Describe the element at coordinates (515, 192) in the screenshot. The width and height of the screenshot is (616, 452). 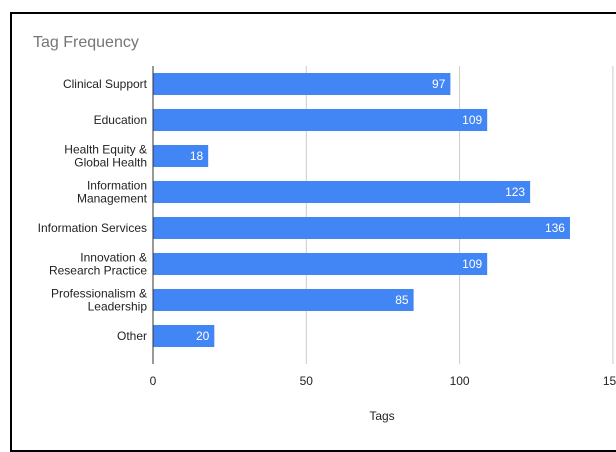
I see `bar-value-label: 123` at that location.